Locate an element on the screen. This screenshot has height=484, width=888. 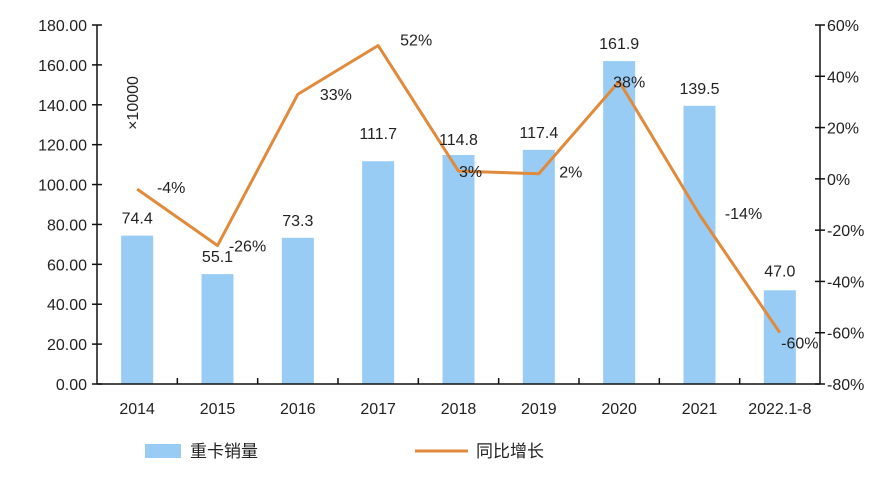
growth-value-label: 2% is located at coordinates (570, 173).